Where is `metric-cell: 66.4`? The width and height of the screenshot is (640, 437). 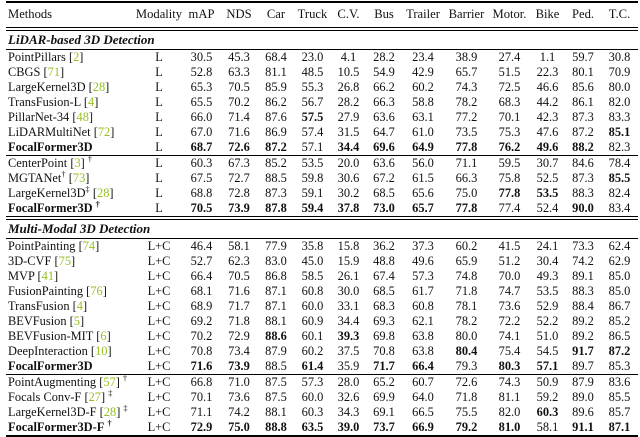
metric-cell: 66.4 is located at coordinates (423, 366).